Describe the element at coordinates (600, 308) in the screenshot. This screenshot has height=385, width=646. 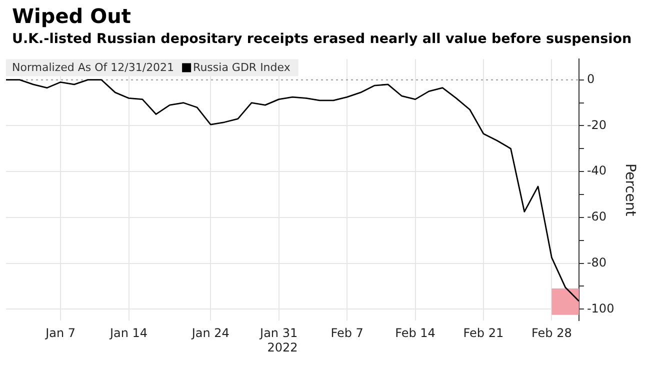
I see `y-tick-label: -100` at that location.